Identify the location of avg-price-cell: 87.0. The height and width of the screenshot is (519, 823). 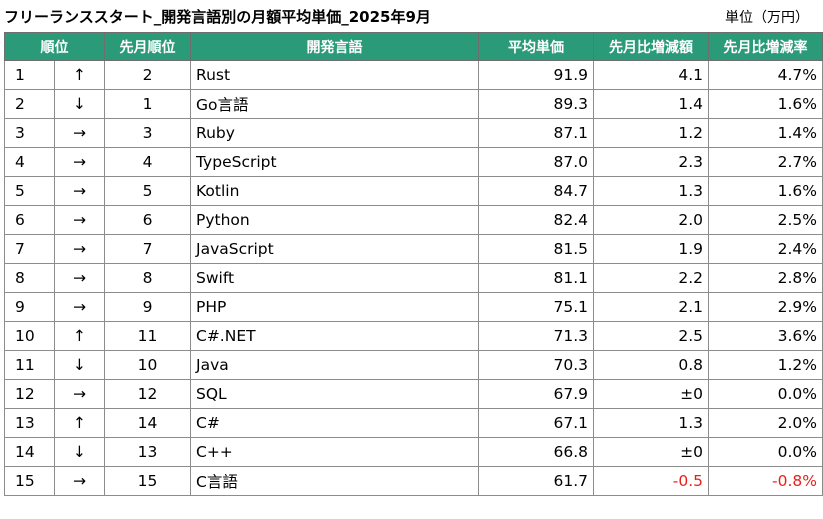
(536, 162).